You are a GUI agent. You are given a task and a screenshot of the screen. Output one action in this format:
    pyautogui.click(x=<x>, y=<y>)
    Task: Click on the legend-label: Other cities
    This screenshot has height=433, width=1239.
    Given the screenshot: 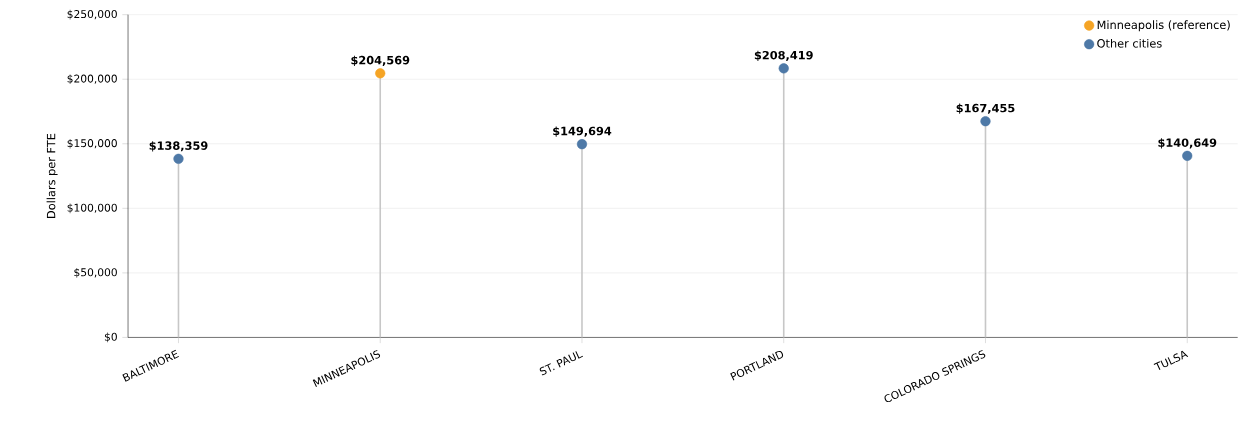 What is the action you would take?
    pyautogui.click(x=1129, y=43)
    